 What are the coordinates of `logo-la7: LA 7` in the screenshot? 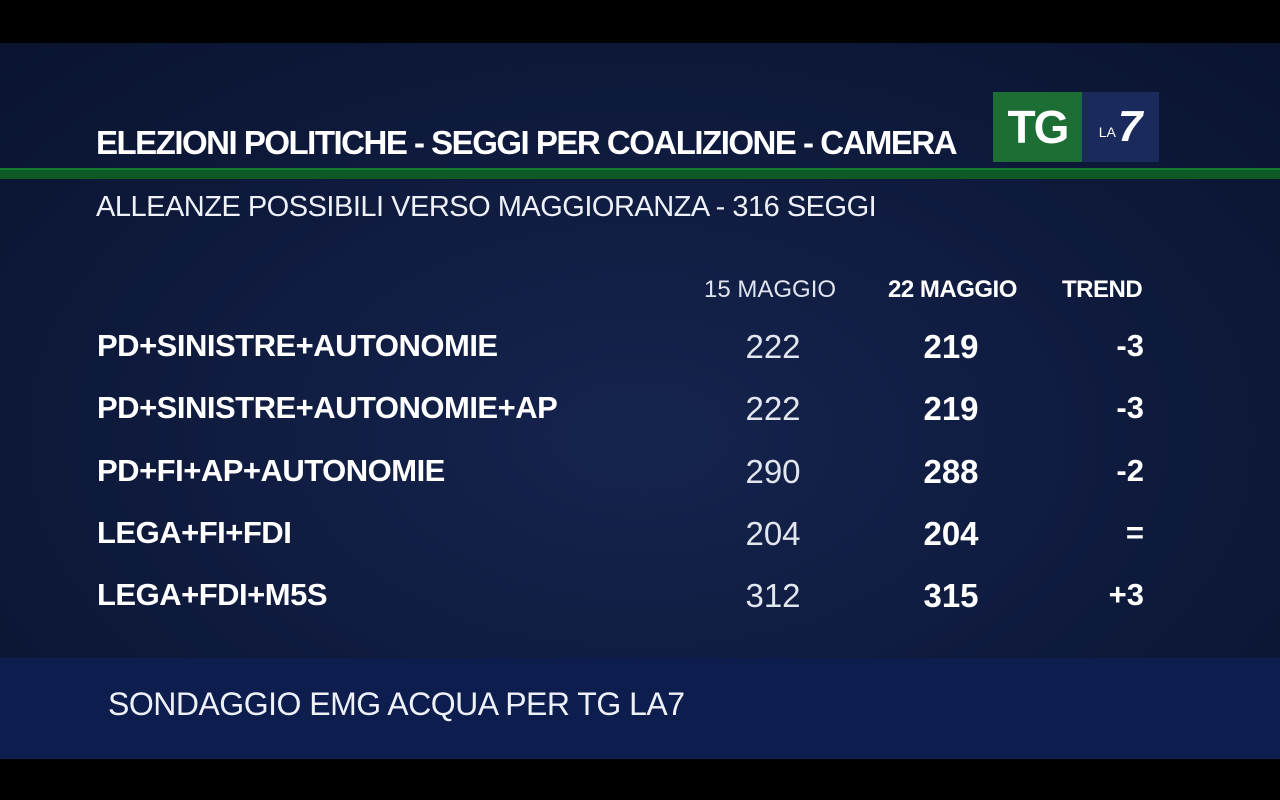 It's located at (1120, 127).